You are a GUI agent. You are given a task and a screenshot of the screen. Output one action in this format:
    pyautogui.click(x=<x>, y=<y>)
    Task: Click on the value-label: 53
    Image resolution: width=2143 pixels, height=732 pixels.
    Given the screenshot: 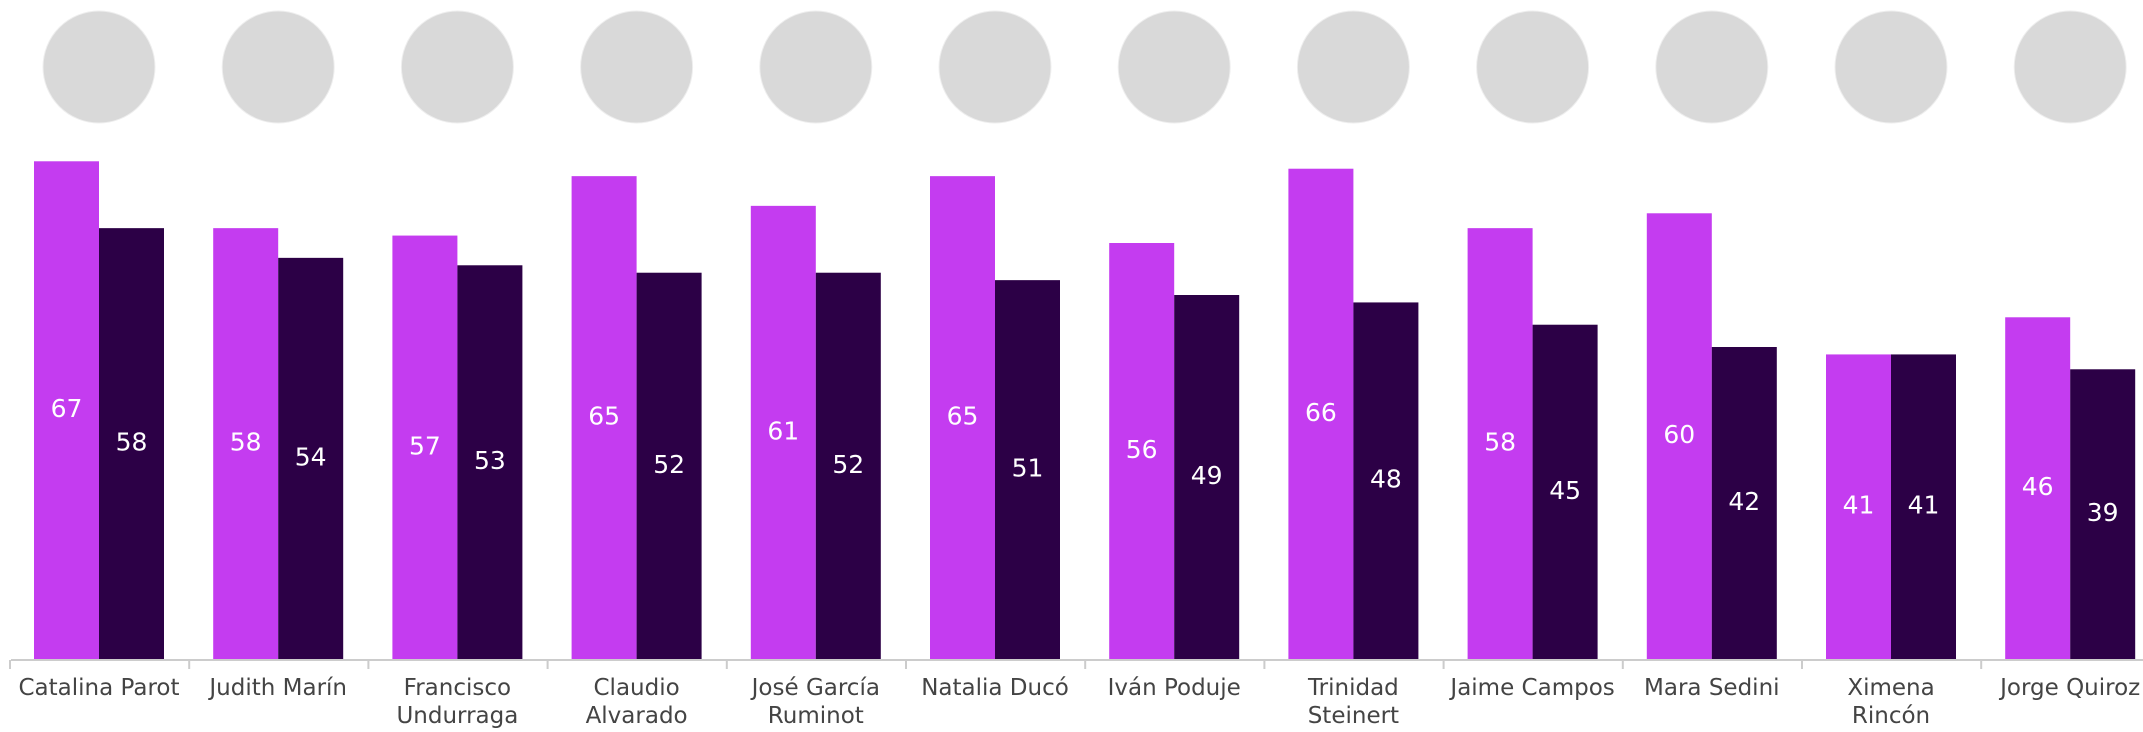 What is the action you would take?
    pyautogui.click(x=490, y=460)
    